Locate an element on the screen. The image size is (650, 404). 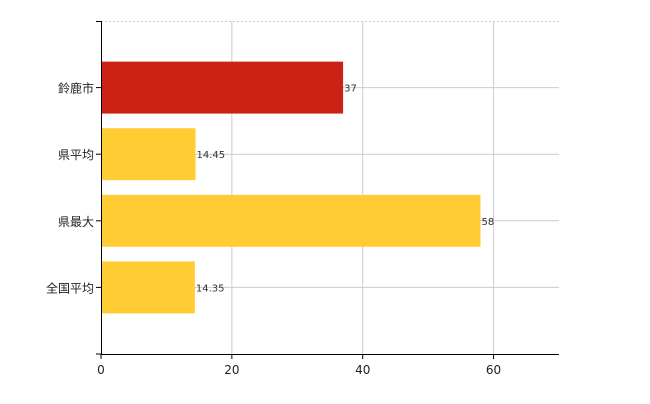
x-tick-label: 40 is located at coordinates (362, 370).